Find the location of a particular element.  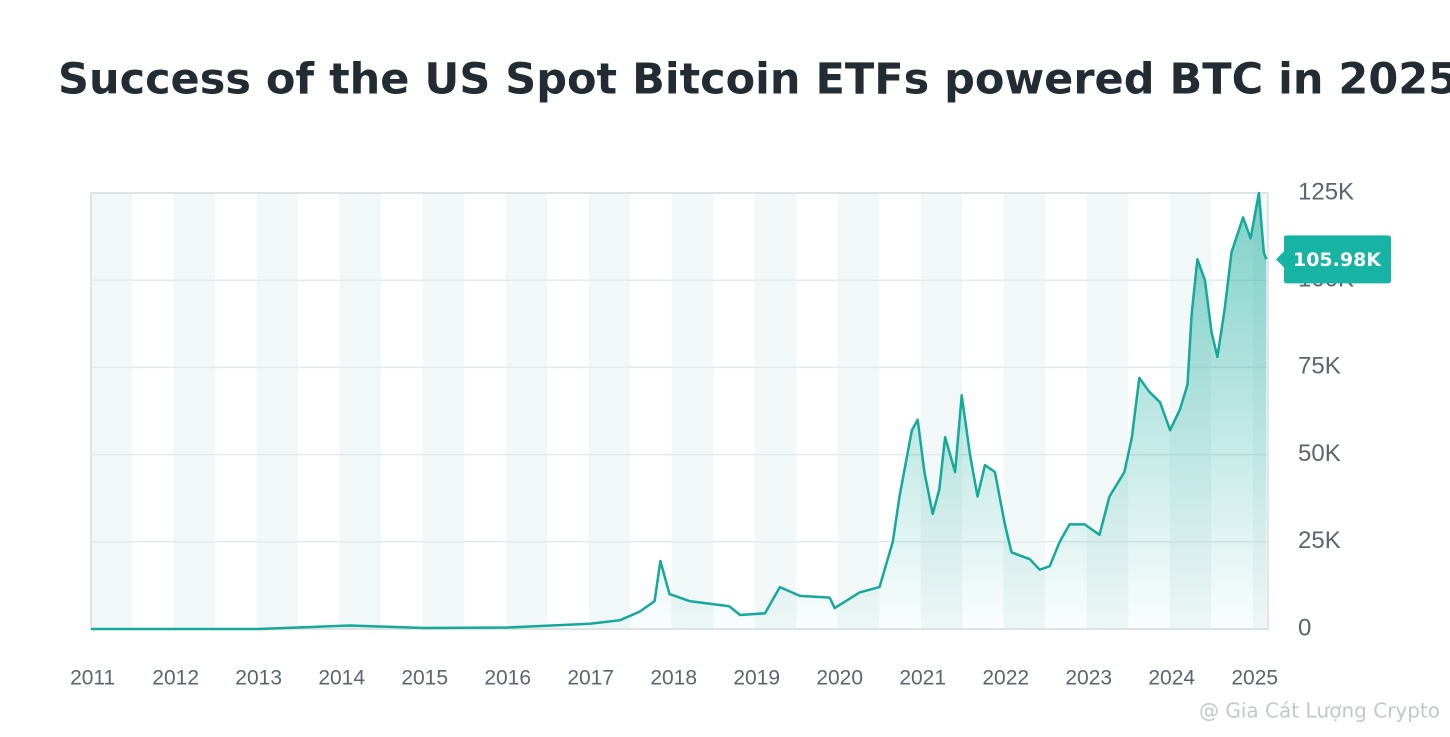

value-callout is located at coordinates (1333, 259).